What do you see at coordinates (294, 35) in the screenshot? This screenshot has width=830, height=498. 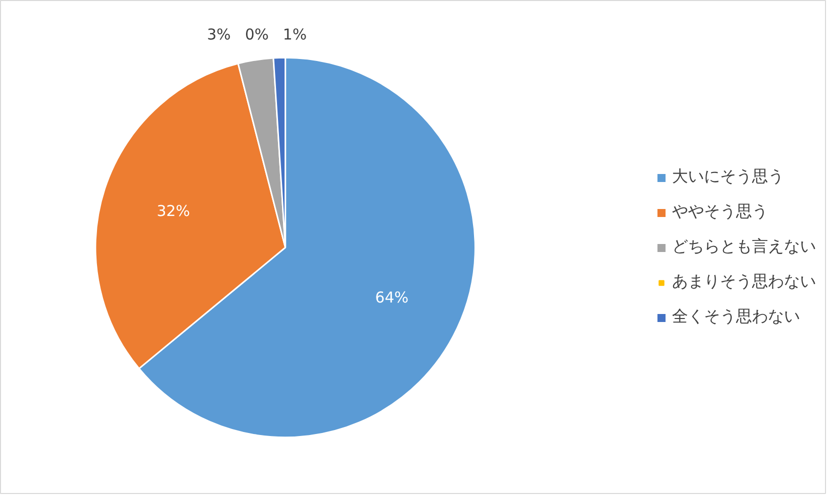 I see `data-label: 1%` at bounding box center [294, 35].